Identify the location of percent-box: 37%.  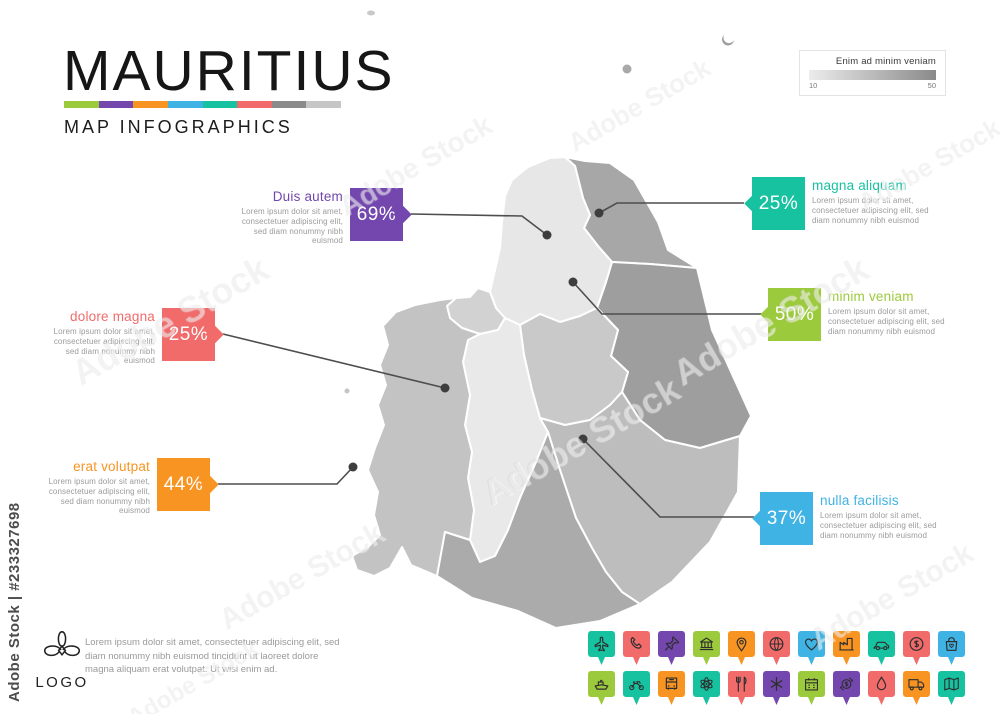
(782, 518).